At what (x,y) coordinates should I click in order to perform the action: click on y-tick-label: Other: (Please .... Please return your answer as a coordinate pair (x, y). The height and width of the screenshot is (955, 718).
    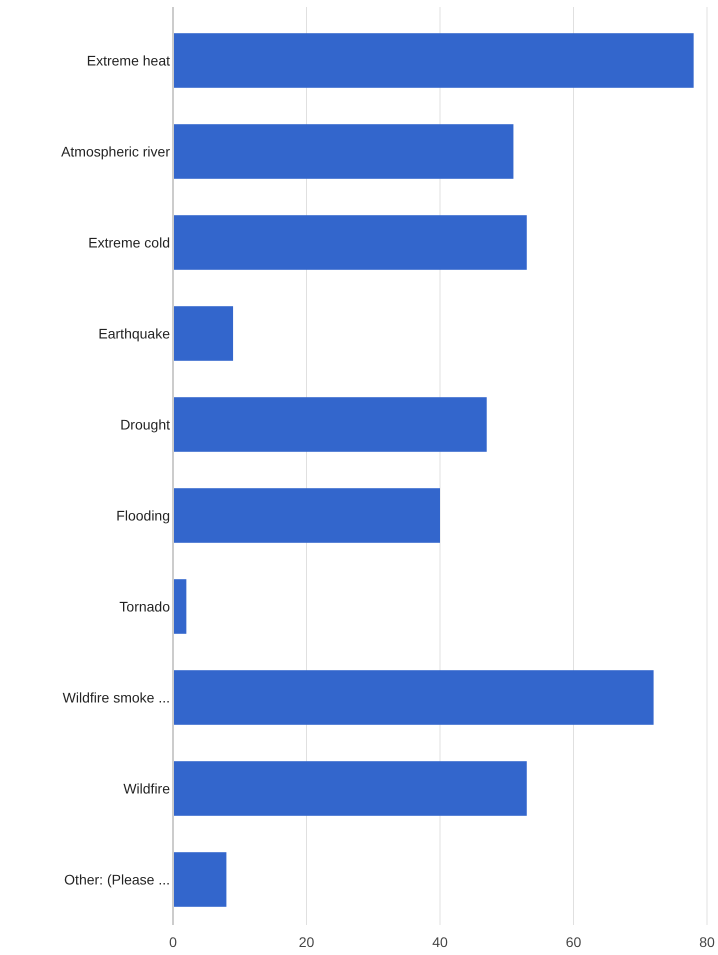
    Looking at the image, I should click on (117, 879).